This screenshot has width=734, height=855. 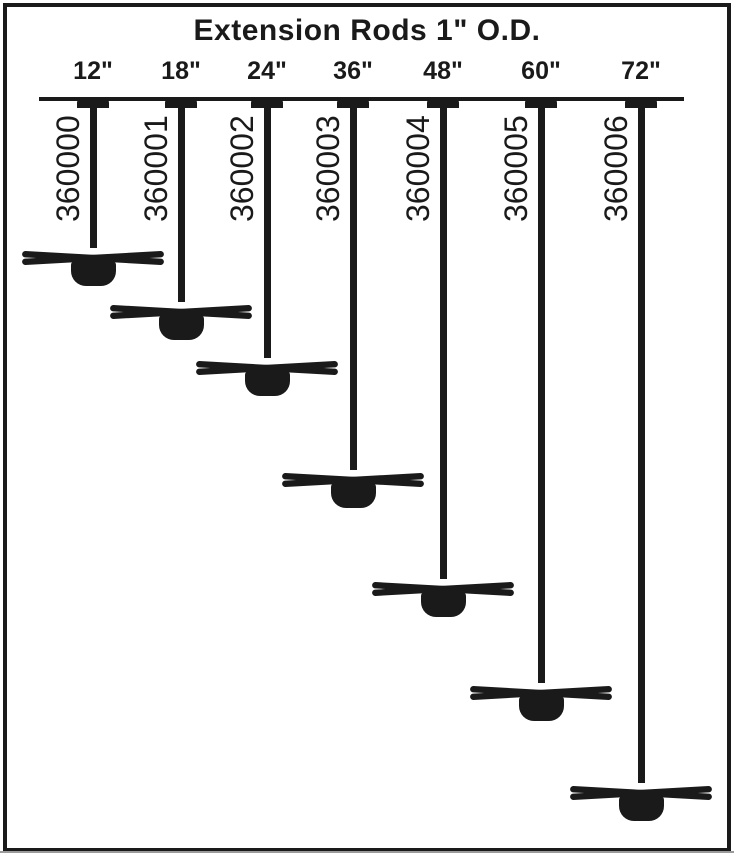 I want to click on ceiling-mount-line, so click(x=361, y=99).